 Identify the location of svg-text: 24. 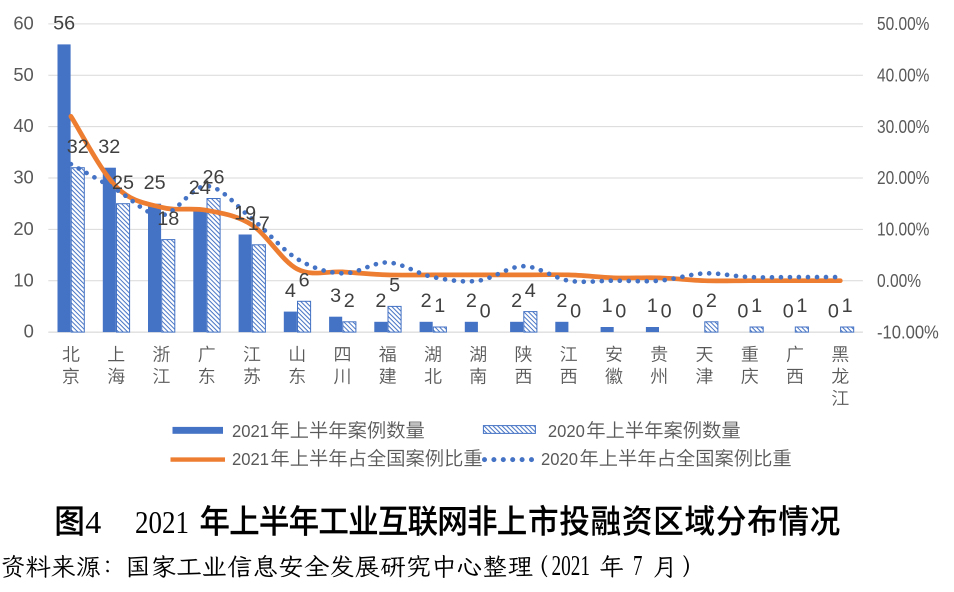
(200, 188).